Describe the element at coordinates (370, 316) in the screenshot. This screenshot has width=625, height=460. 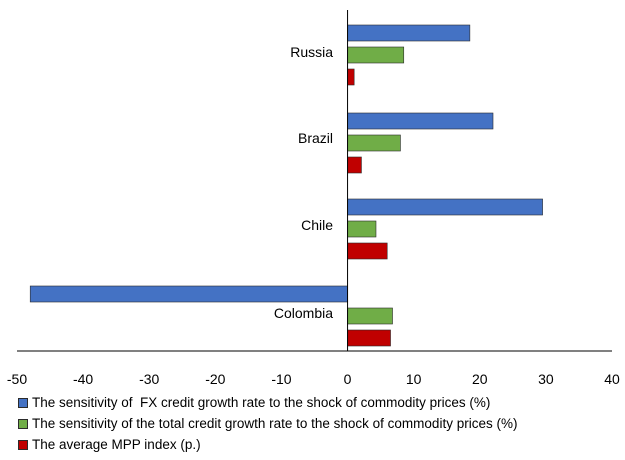
I see `bar-colombia-total-credit` at that location.